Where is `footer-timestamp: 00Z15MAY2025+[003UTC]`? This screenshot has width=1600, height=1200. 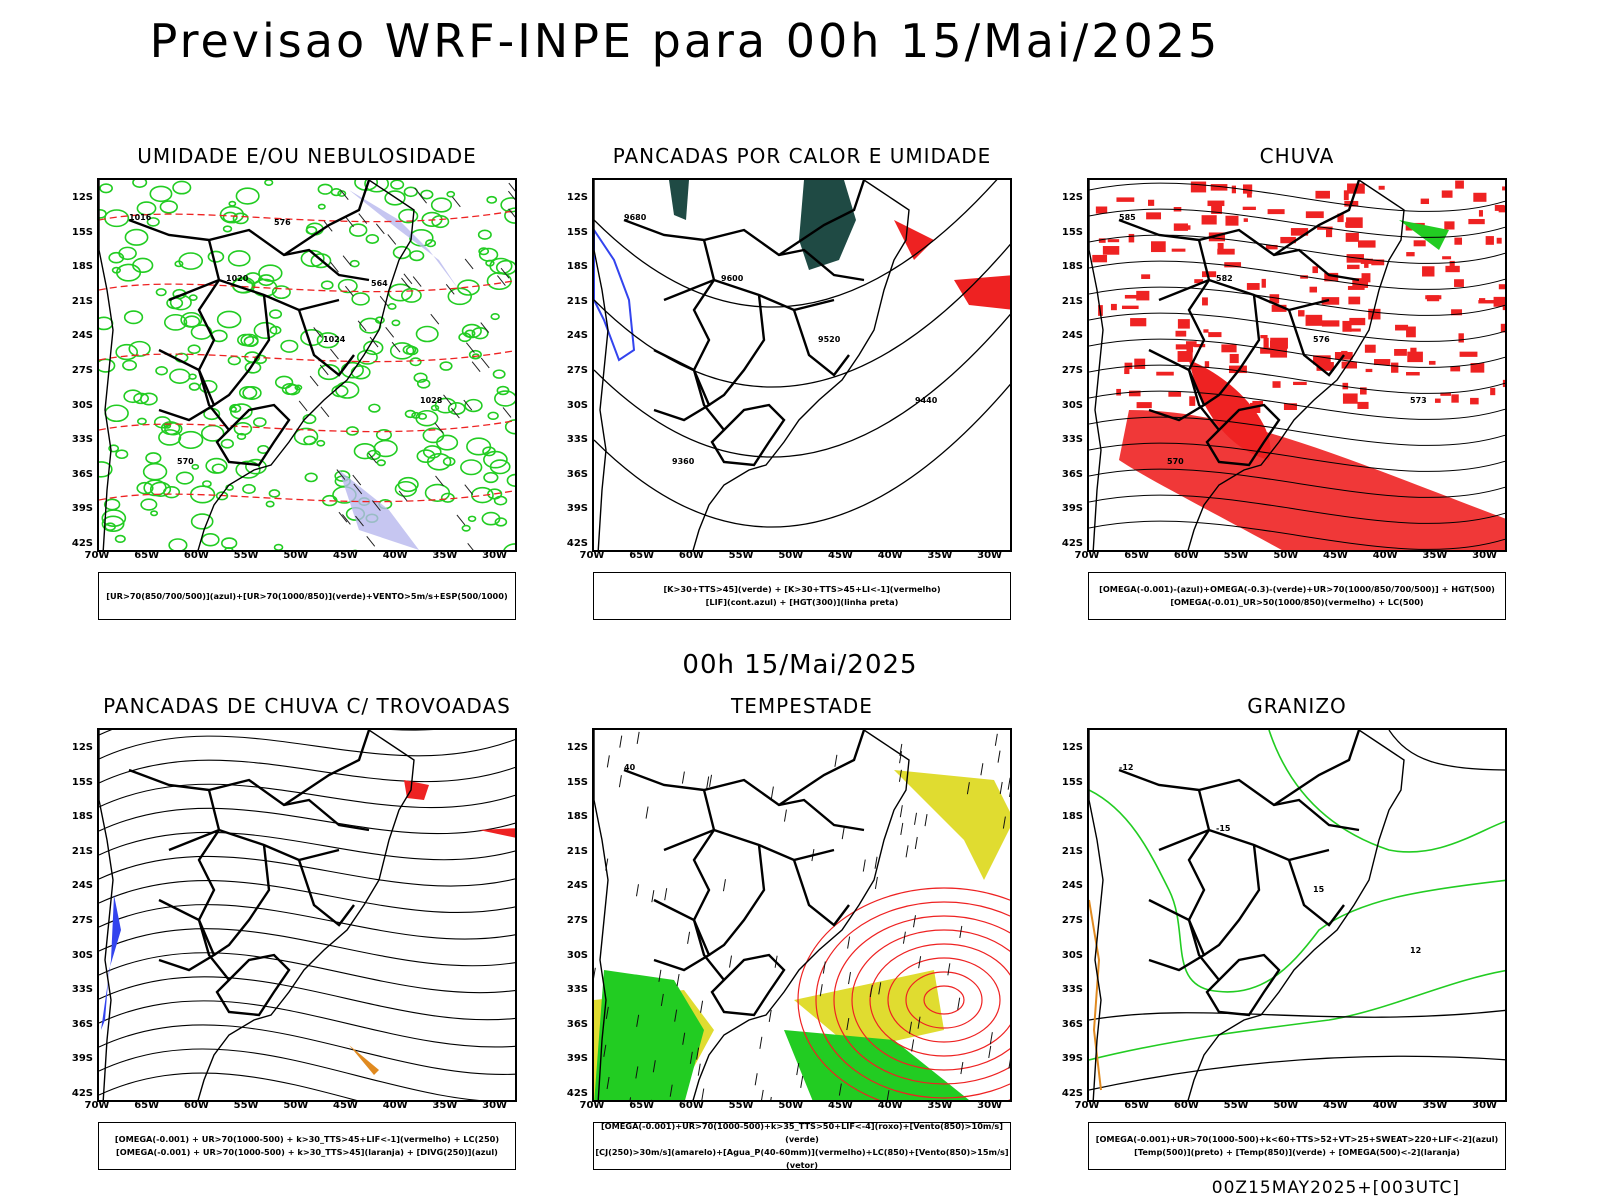
footer-timestamp: 00Z15MAY2025+[003UTC] is located at coordinates (1335, 1188).